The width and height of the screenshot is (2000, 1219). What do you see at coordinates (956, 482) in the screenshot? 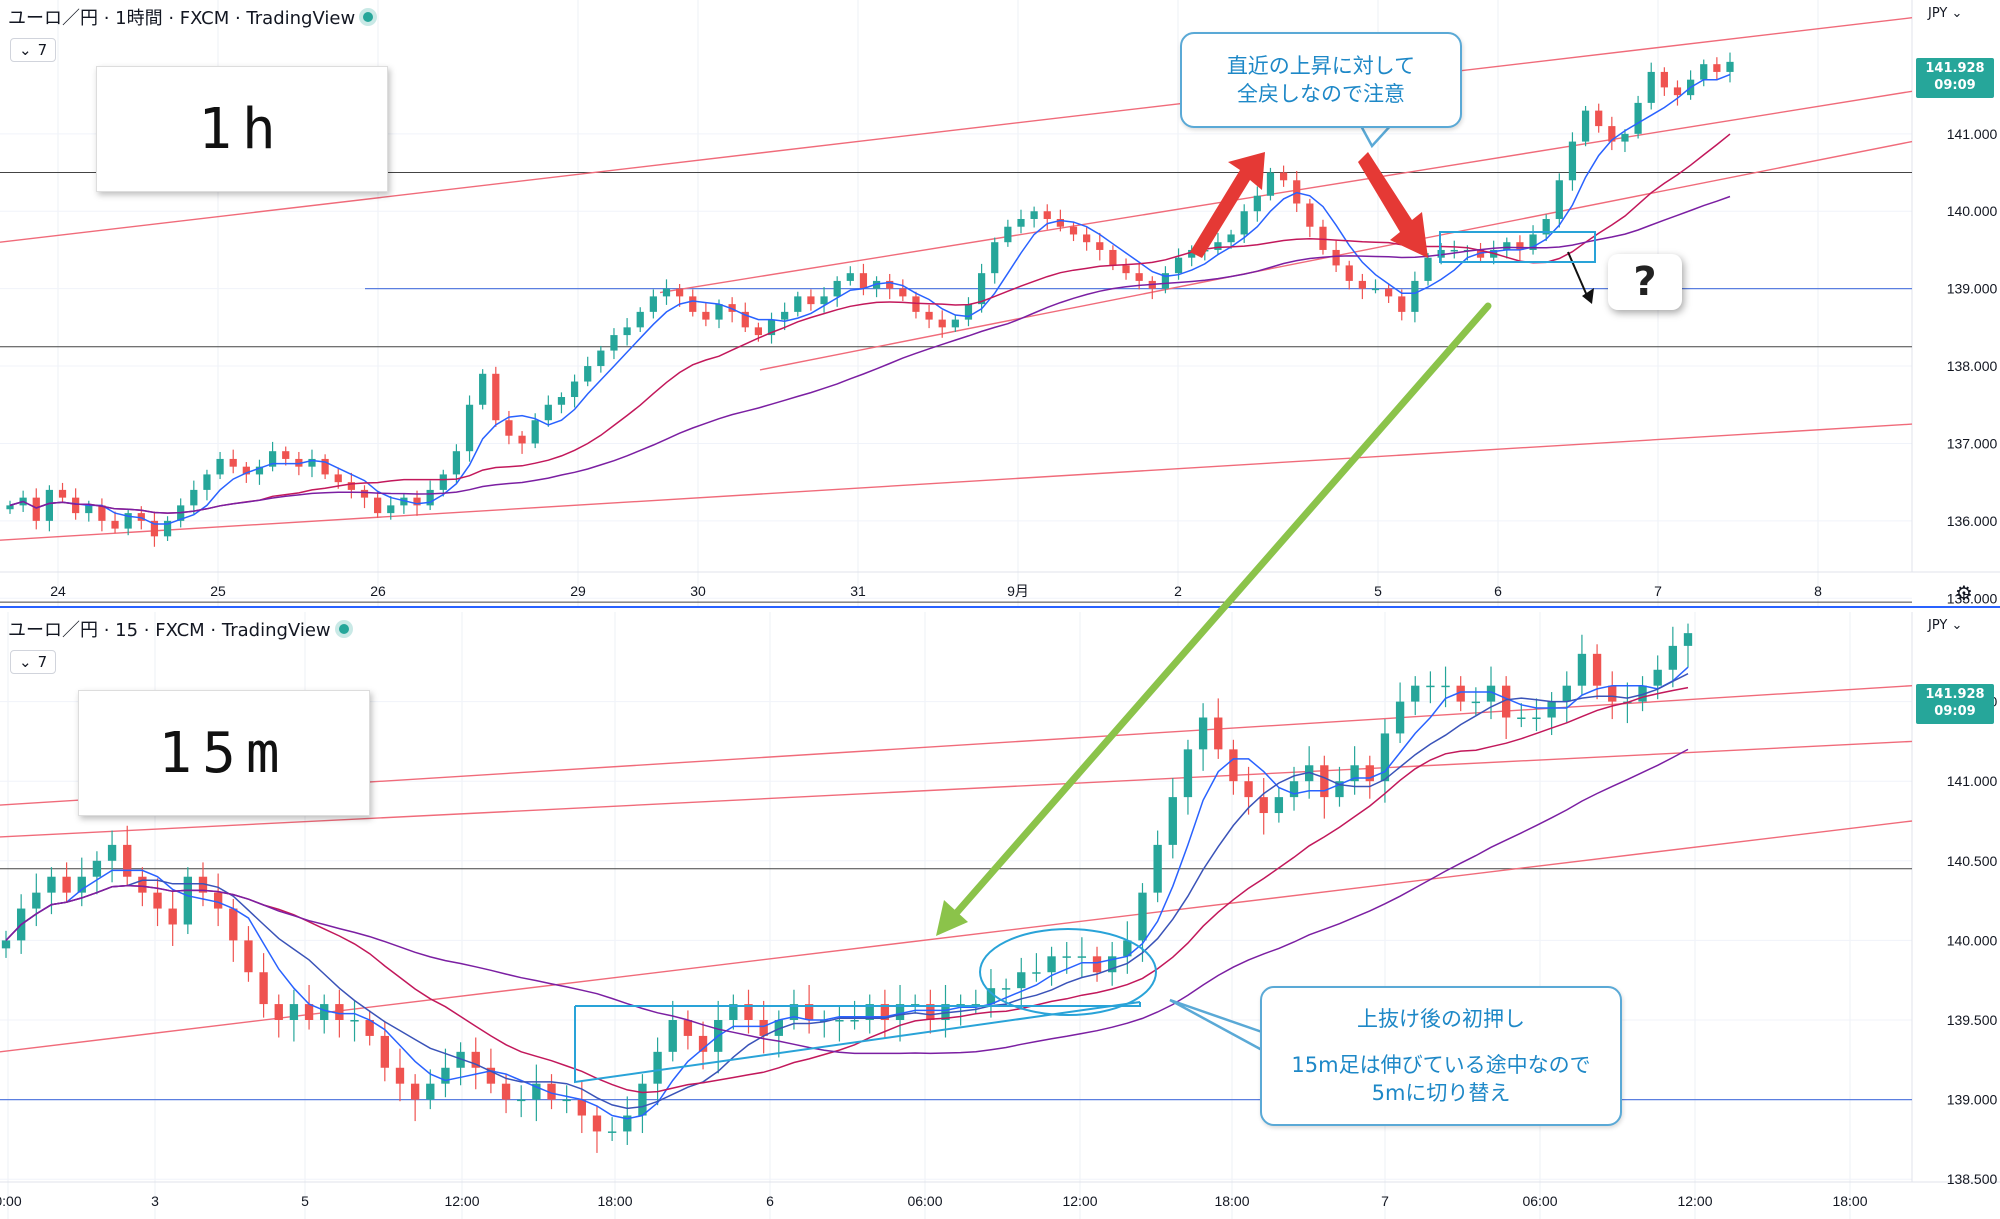
I see `trend-line` at bounding box center [956, 482].